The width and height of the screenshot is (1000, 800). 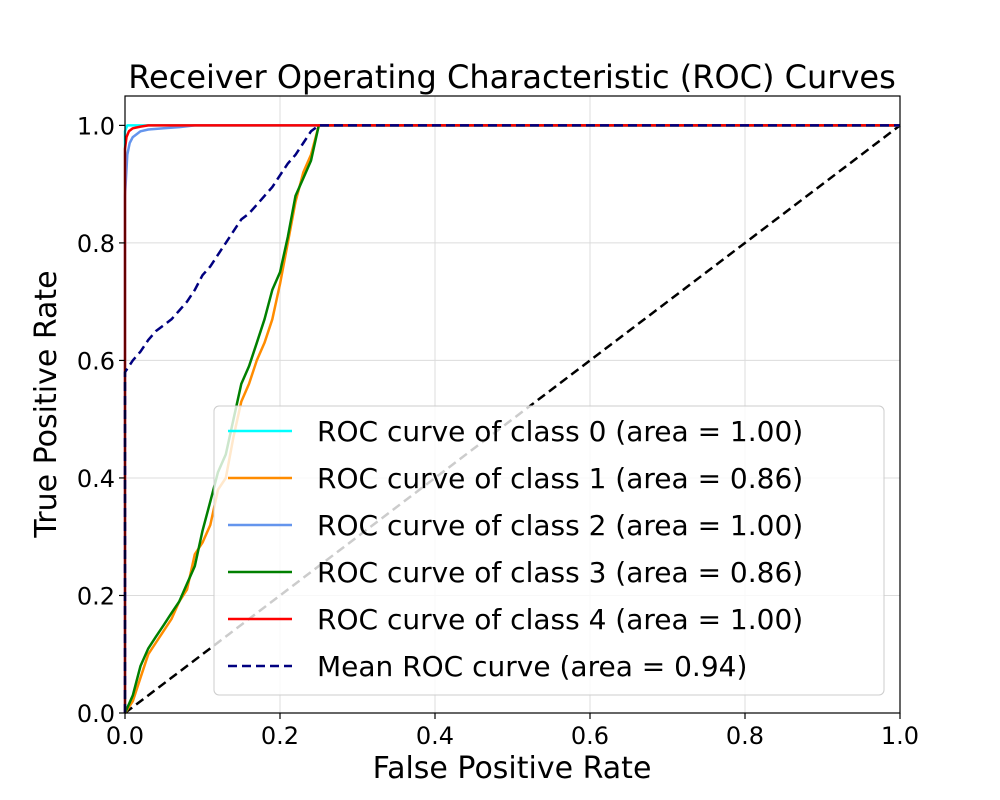 I want to click on x-tick-label-1: 0.2, so click(x=280, y=736).